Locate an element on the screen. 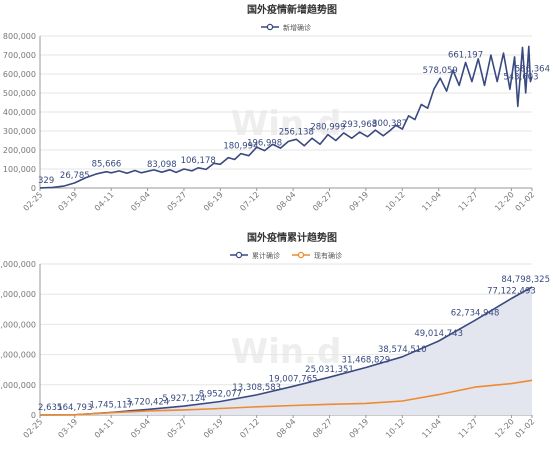 This screenshot has height=454, width=553. data-label: 25,031,351 is located at coordinates (329, 370).